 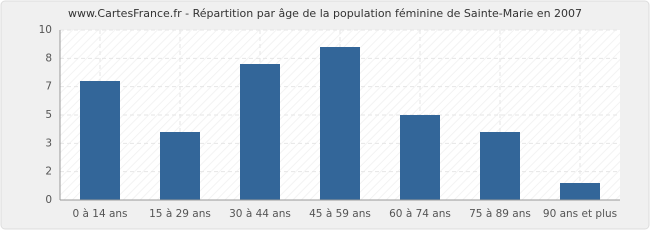 I want to click on y-tick-label: 0, so click(x=48, y=200).